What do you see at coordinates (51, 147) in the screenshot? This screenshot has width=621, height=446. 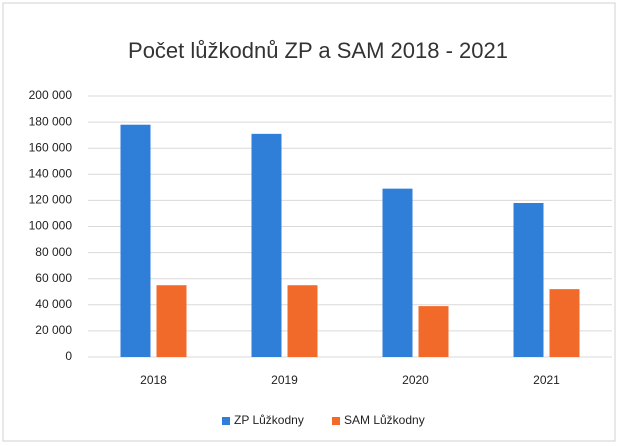 I see `y-tick-label: 160 000` at bounding box center [51, 147].